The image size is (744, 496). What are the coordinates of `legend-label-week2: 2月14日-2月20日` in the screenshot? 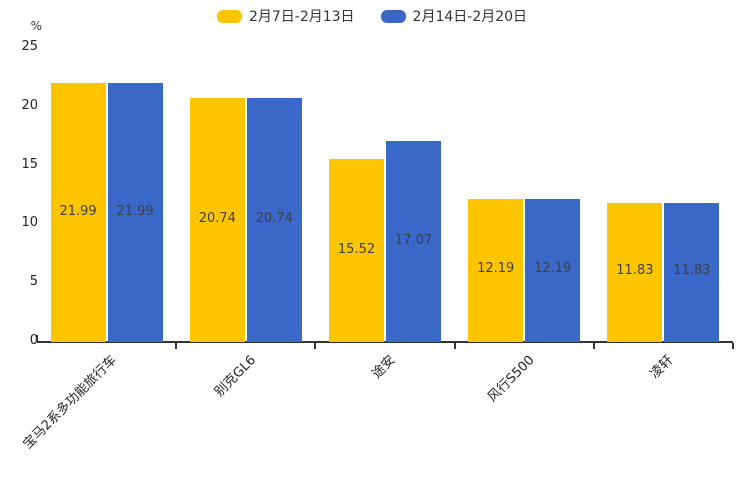 It's located at (470, 17).